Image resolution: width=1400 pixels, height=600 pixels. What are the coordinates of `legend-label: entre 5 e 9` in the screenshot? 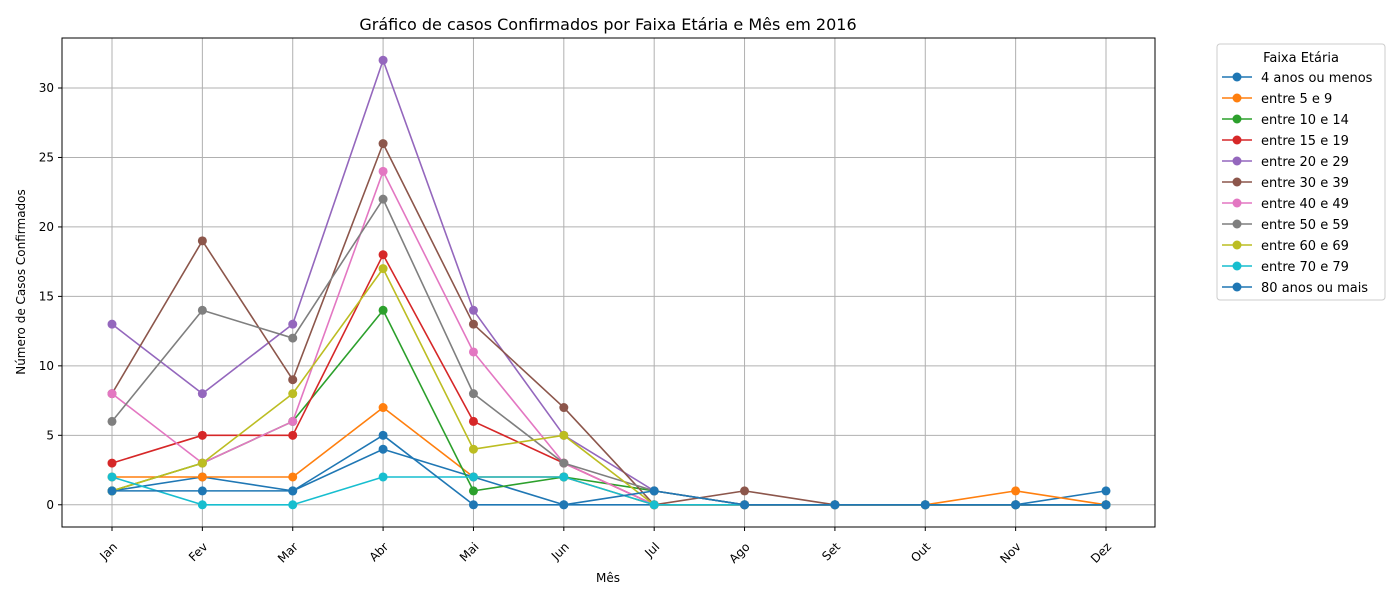 It's located at (1296, 99).